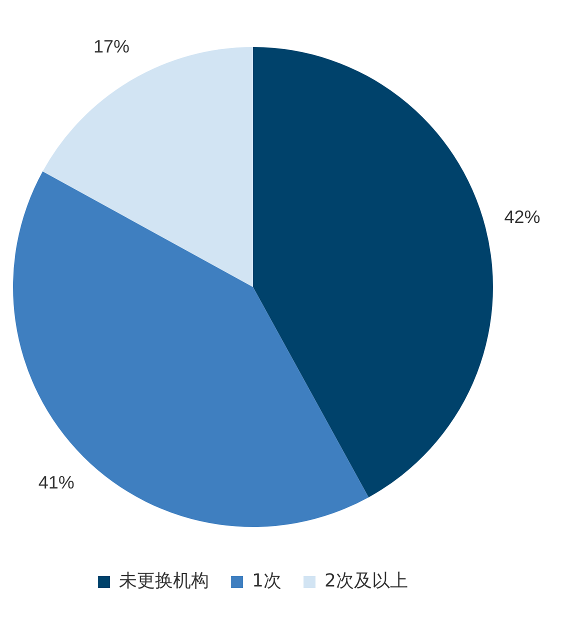 This screenshot has height=621, width=564. I want to click on data-label: 41%, so click(56, 482).